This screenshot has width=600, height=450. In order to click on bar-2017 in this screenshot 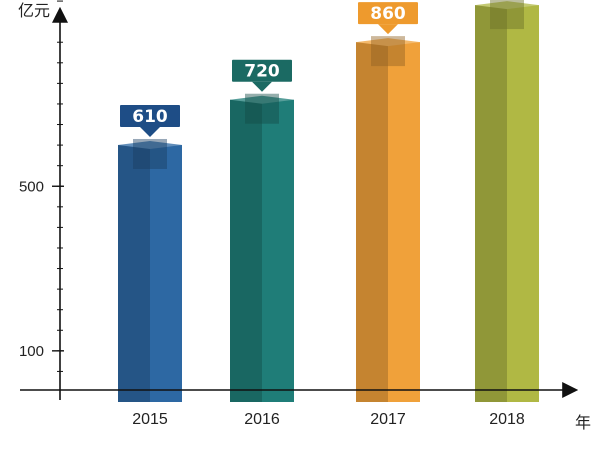, I will do `click(388, 219)`.